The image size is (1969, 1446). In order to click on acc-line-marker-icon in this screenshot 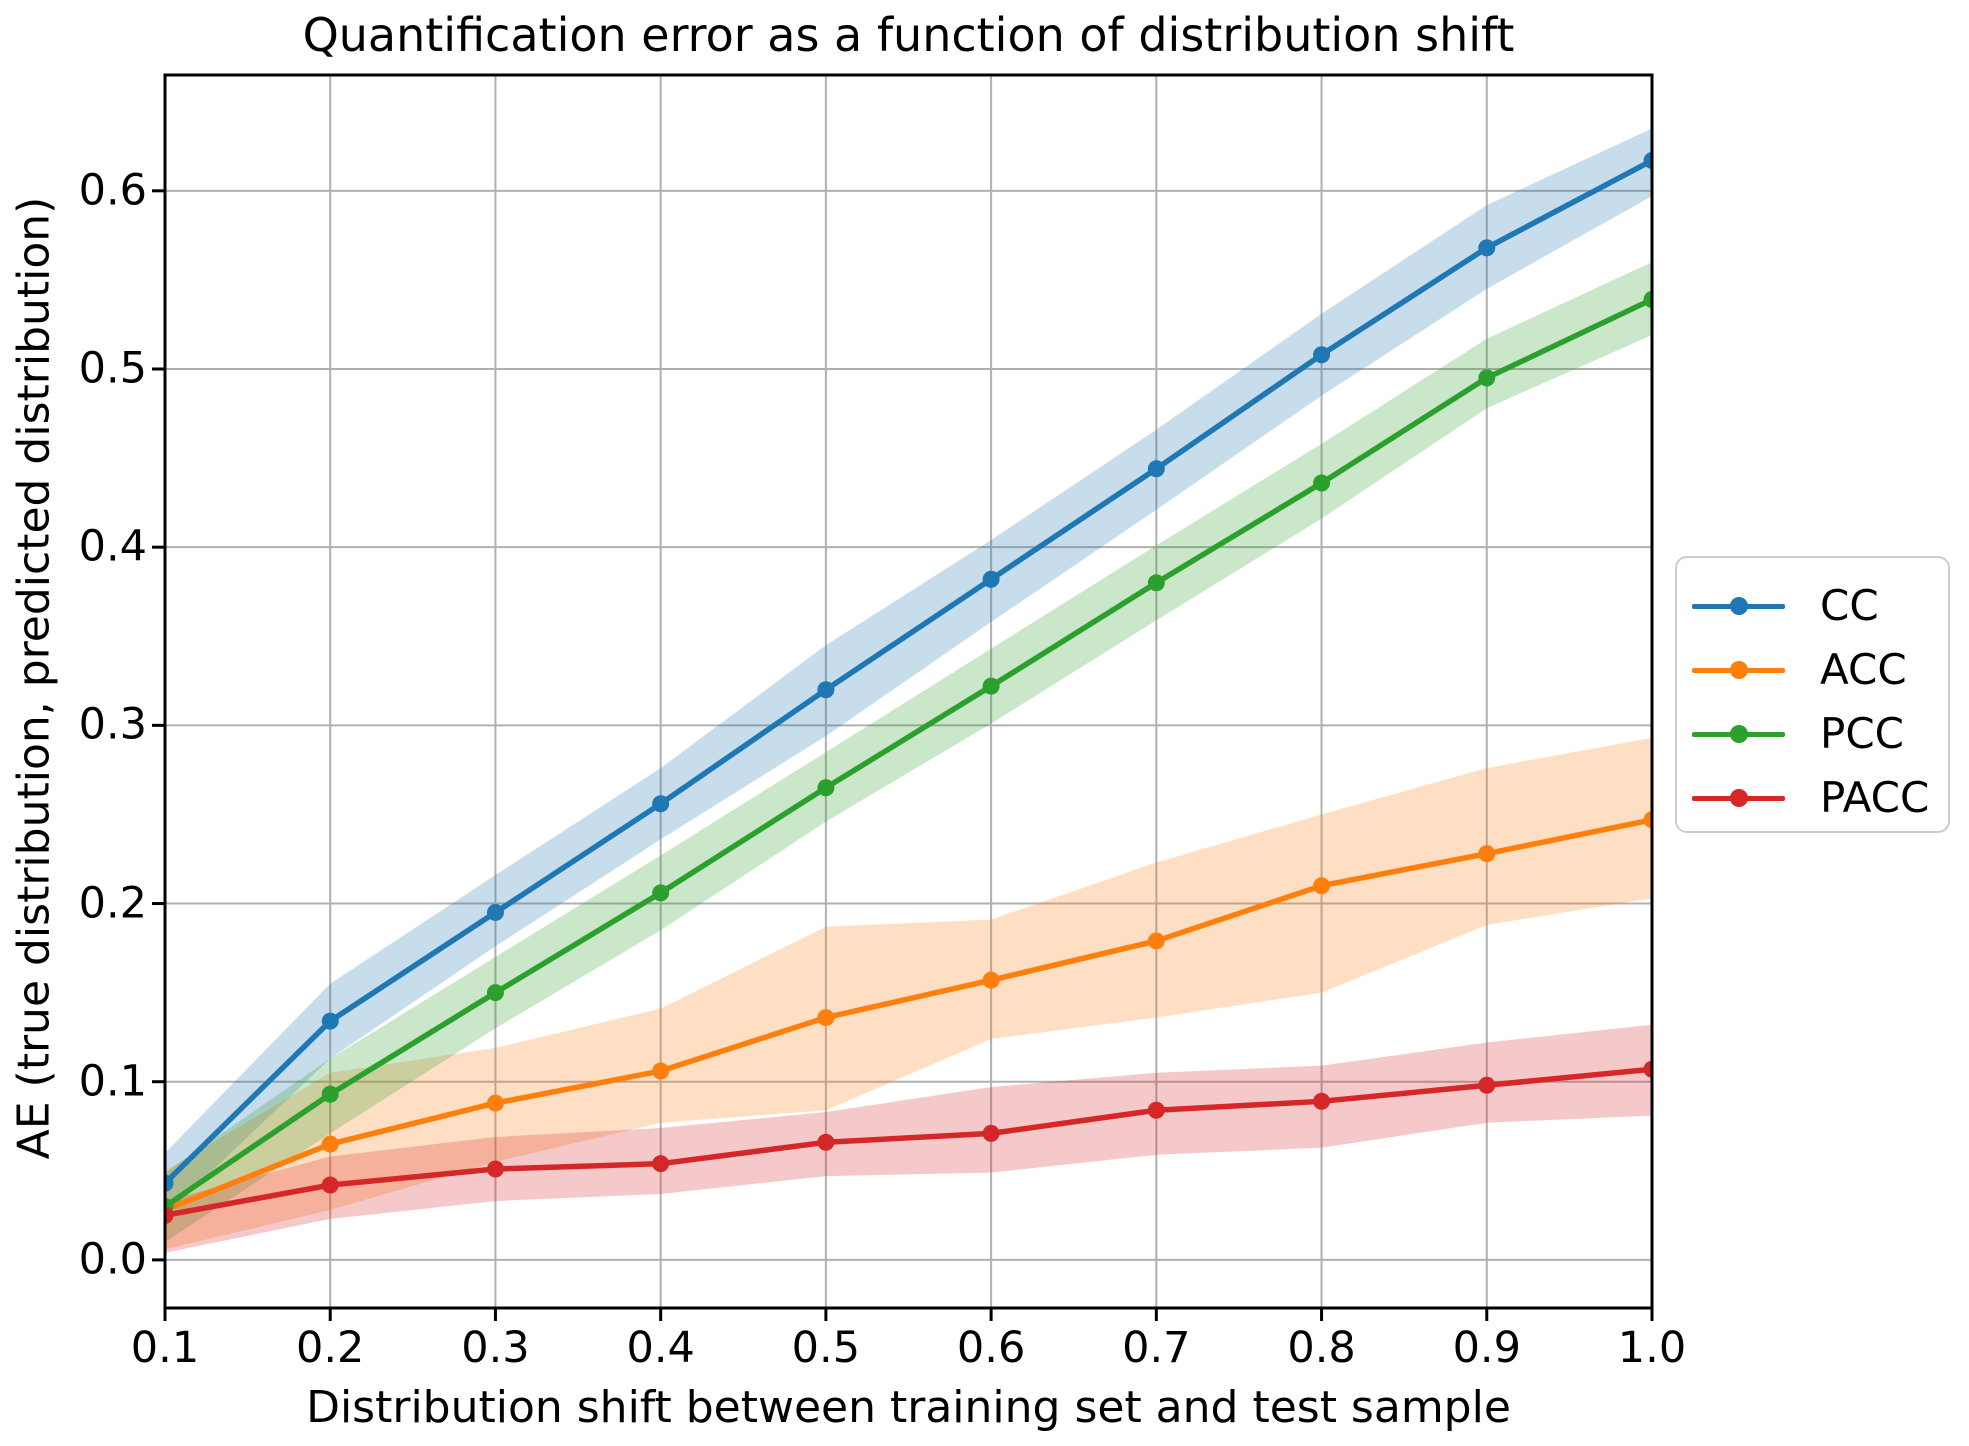, I will do `click(1738, 670)`.